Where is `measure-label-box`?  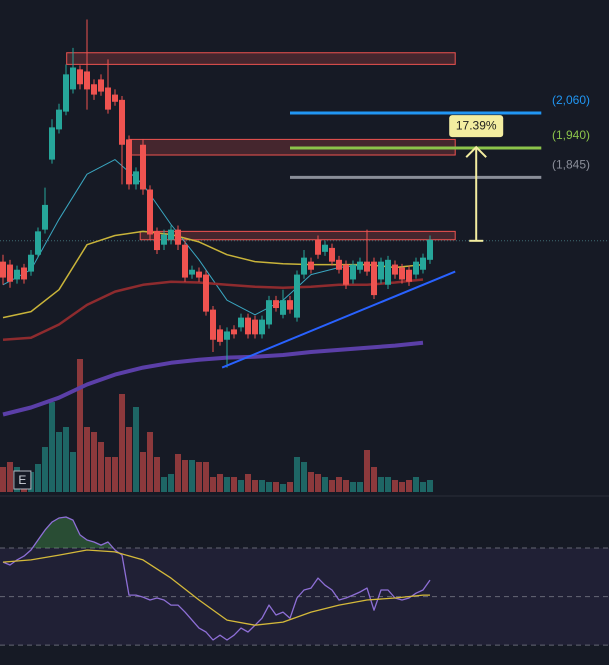
measure-label-box is located at coordinates (476, 126).